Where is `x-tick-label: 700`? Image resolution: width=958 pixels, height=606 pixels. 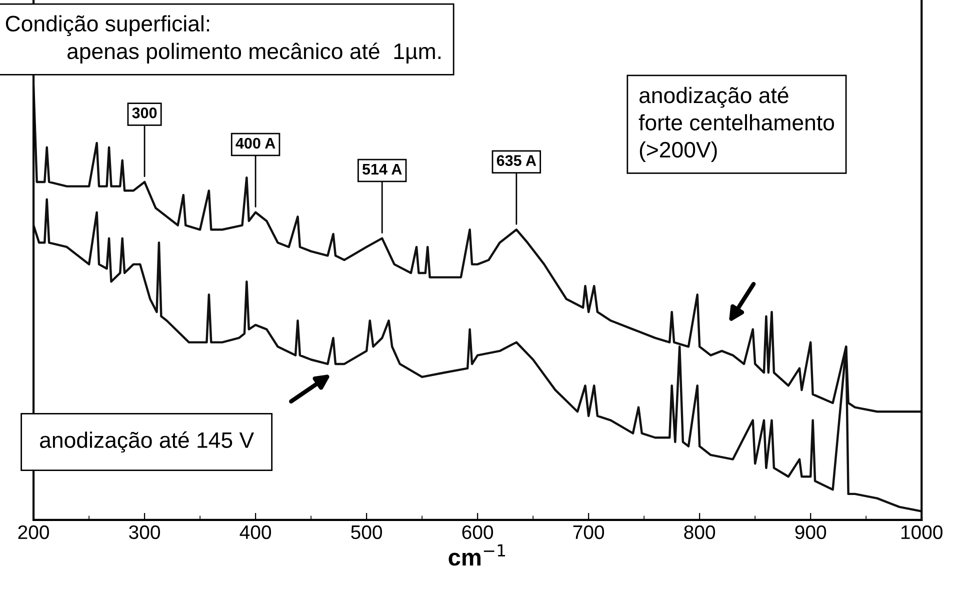 x-tick-label: 700 is located at coordinates (588, 532).